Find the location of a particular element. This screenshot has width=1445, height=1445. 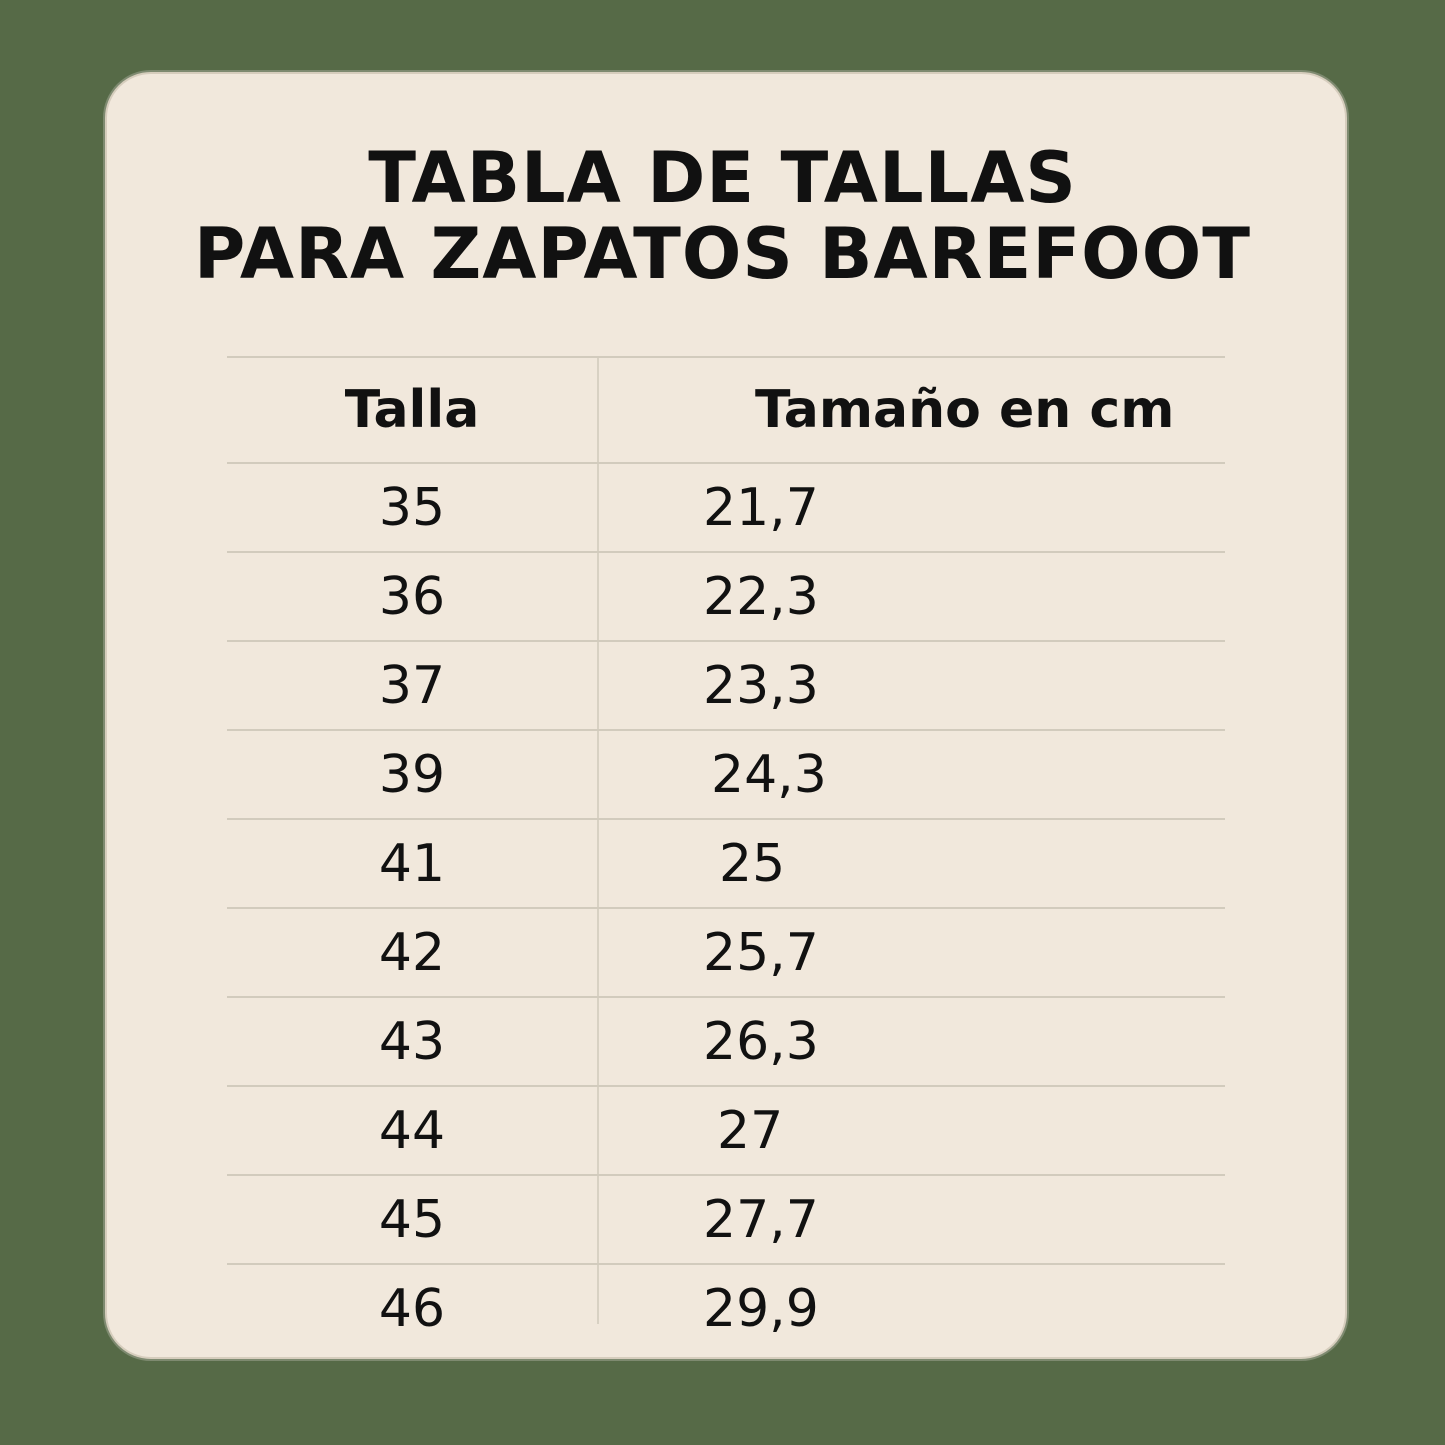

cm-cell: 29,9 is located at coordinates (761, 1308).